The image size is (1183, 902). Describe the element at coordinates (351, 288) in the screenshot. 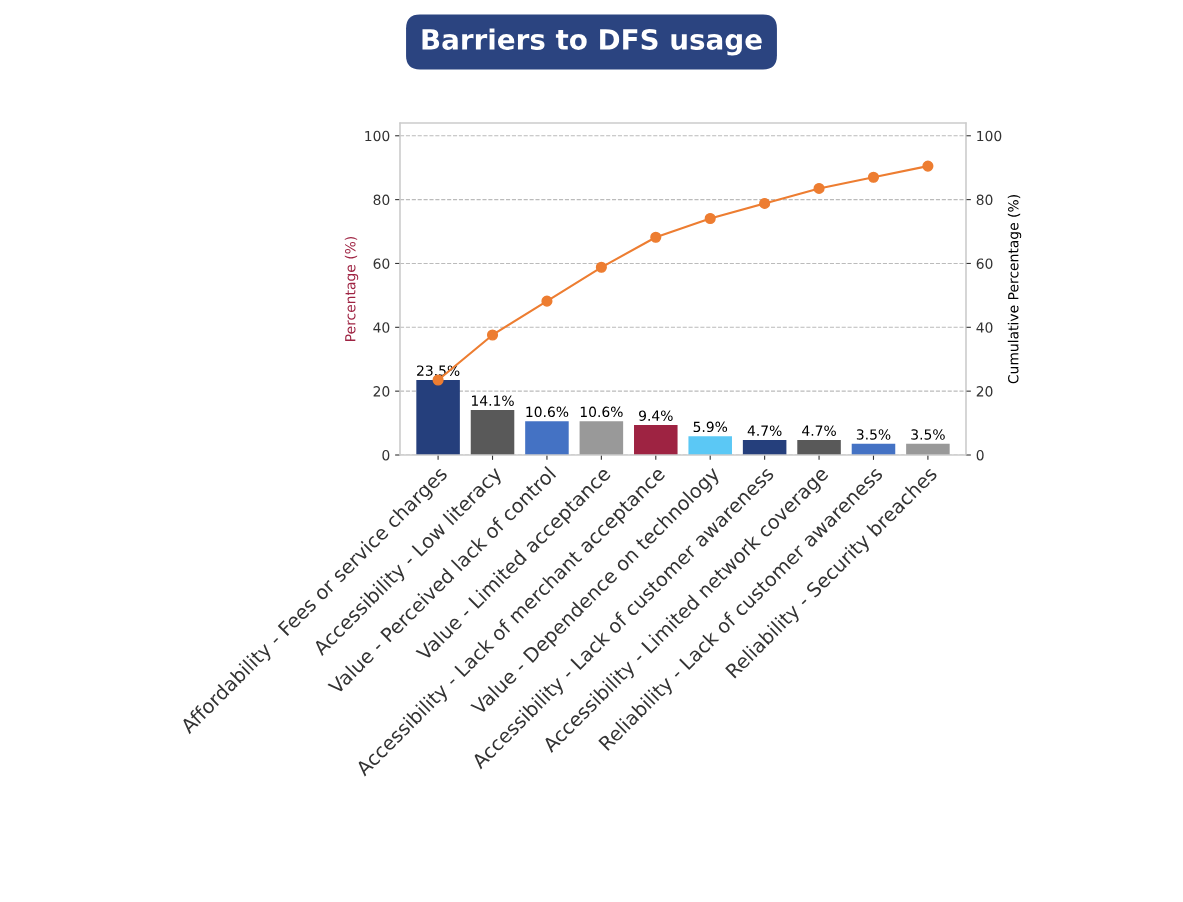

I see `y-axis-title: Percentage (%)` at that location.